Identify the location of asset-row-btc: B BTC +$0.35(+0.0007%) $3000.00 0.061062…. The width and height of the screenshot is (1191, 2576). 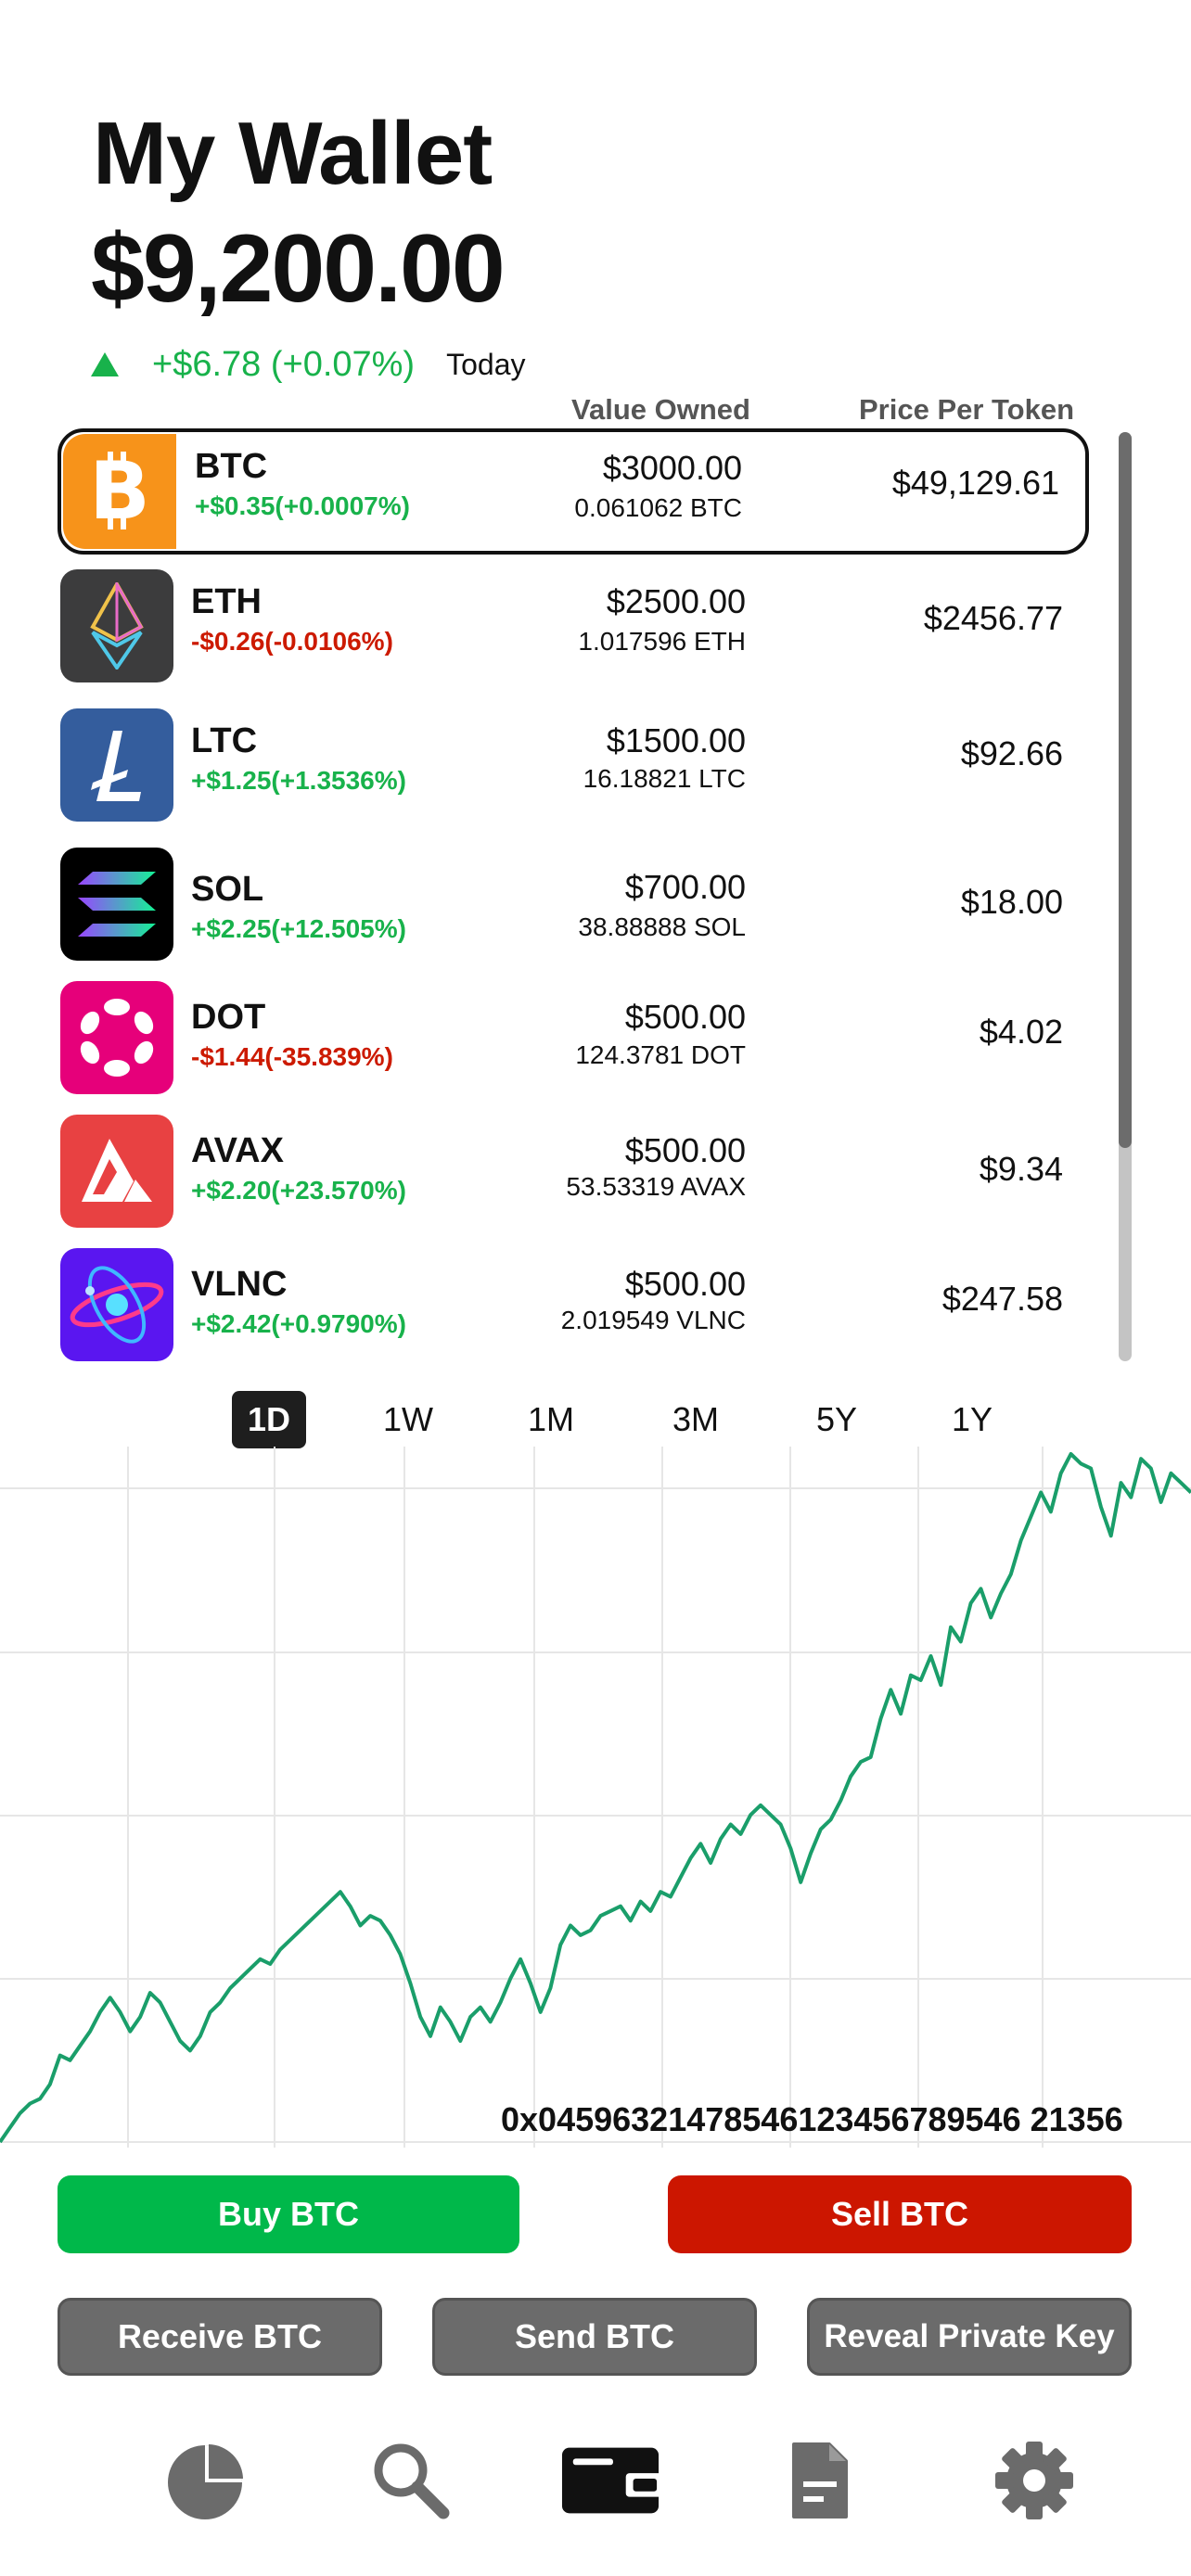
(573, 492).